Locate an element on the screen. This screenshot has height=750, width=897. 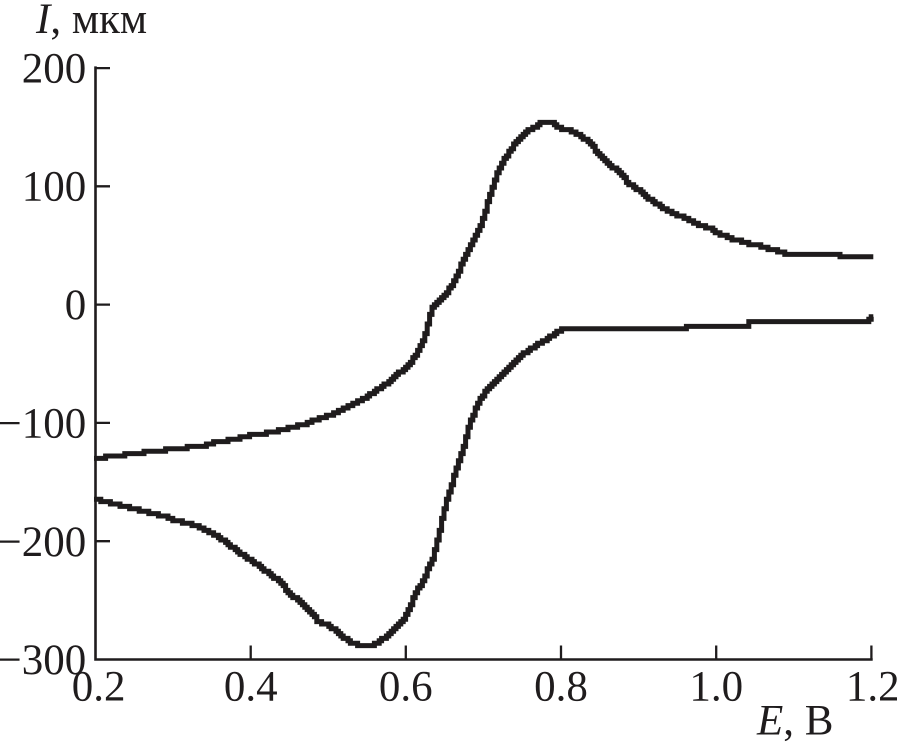
svg-text: −200 is located at coordinates (43, 542).